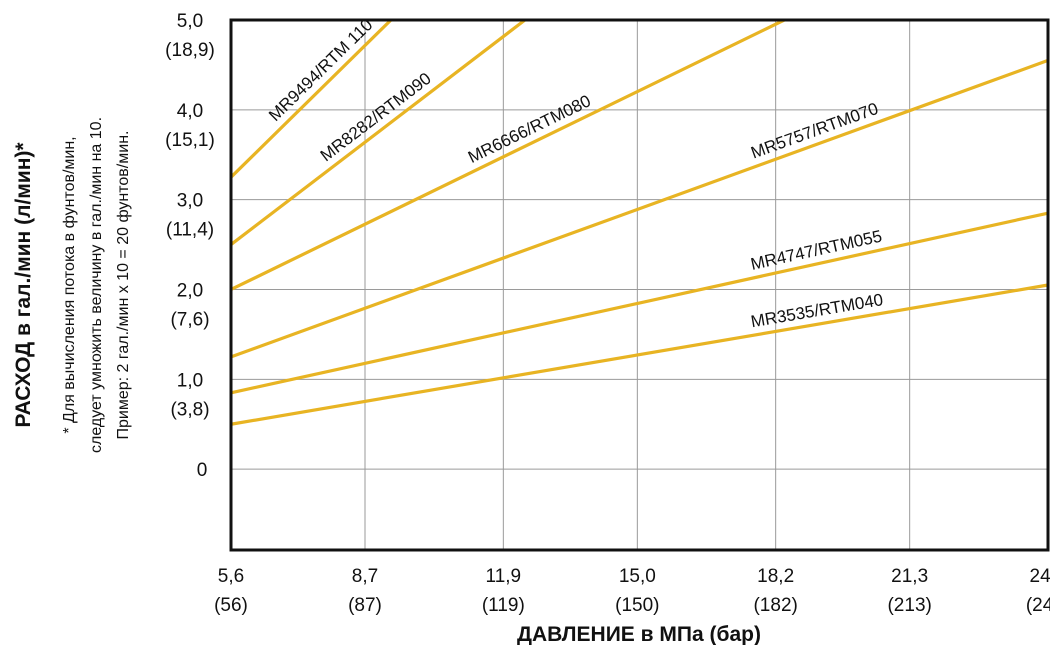  Describe the element at coordinates (504, 576) in the screenshot. I see `x-tick-label: 11,9` at that location.